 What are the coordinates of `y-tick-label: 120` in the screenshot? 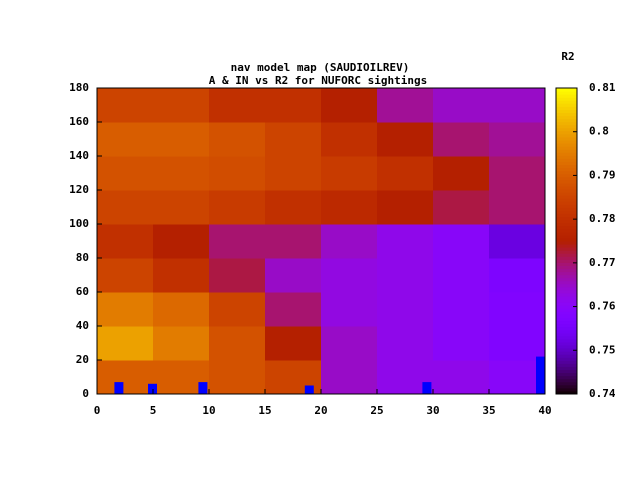 It's located at (79, 189).